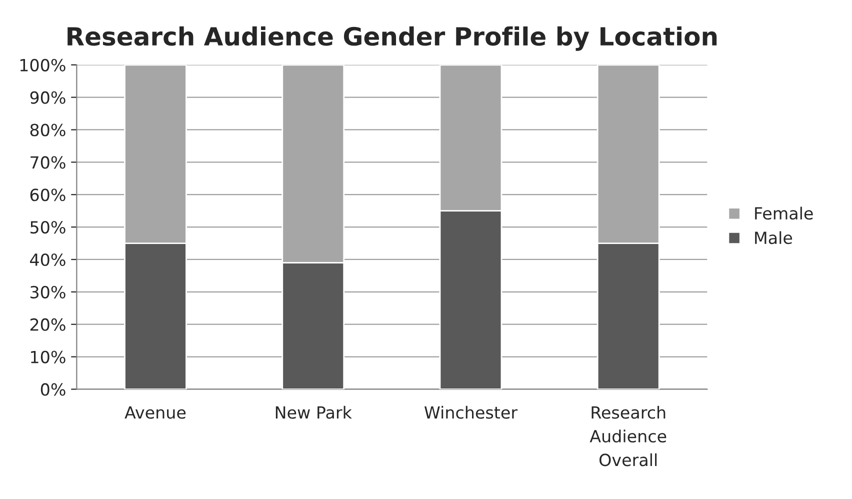 The height and width of the screenshot is (499, 852). Describe the element at coordinates (48, 292) in the screenshot. I see `y-tick-label: 30%` at that location.